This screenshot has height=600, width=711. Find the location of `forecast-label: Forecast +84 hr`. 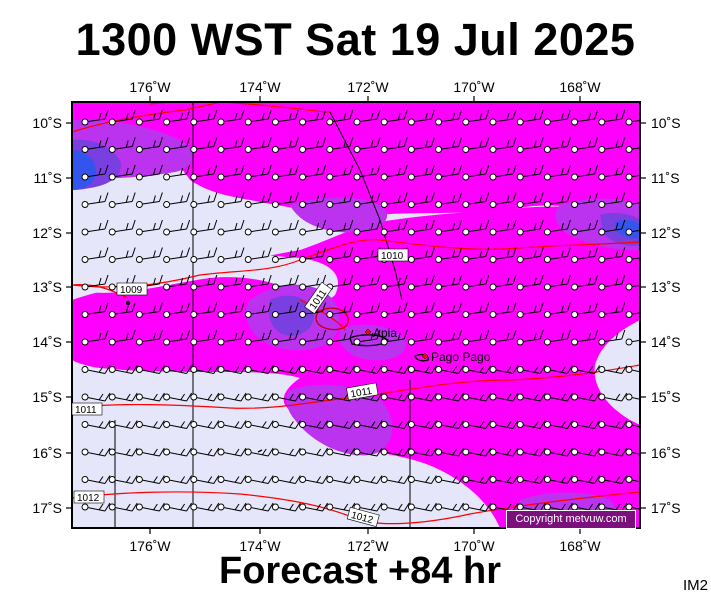

forecast-label: Forecast +84 hr is located at coordinates (360, 571).